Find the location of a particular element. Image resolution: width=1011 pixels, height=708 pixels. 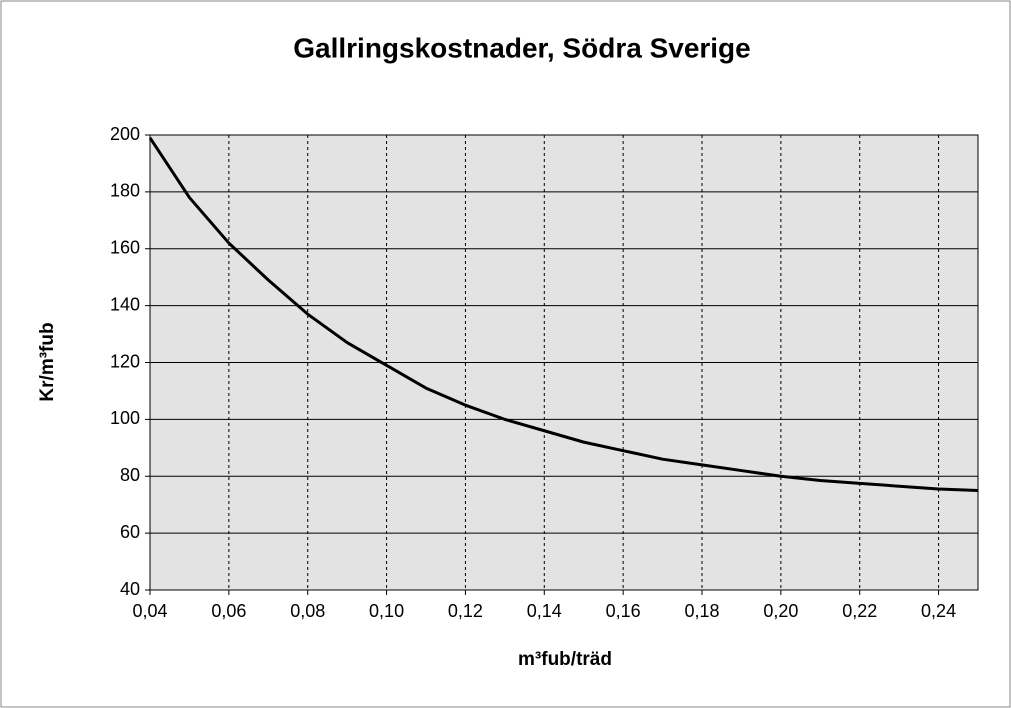

x-tick-label: 0,24 is located at coordinates (938, 611).